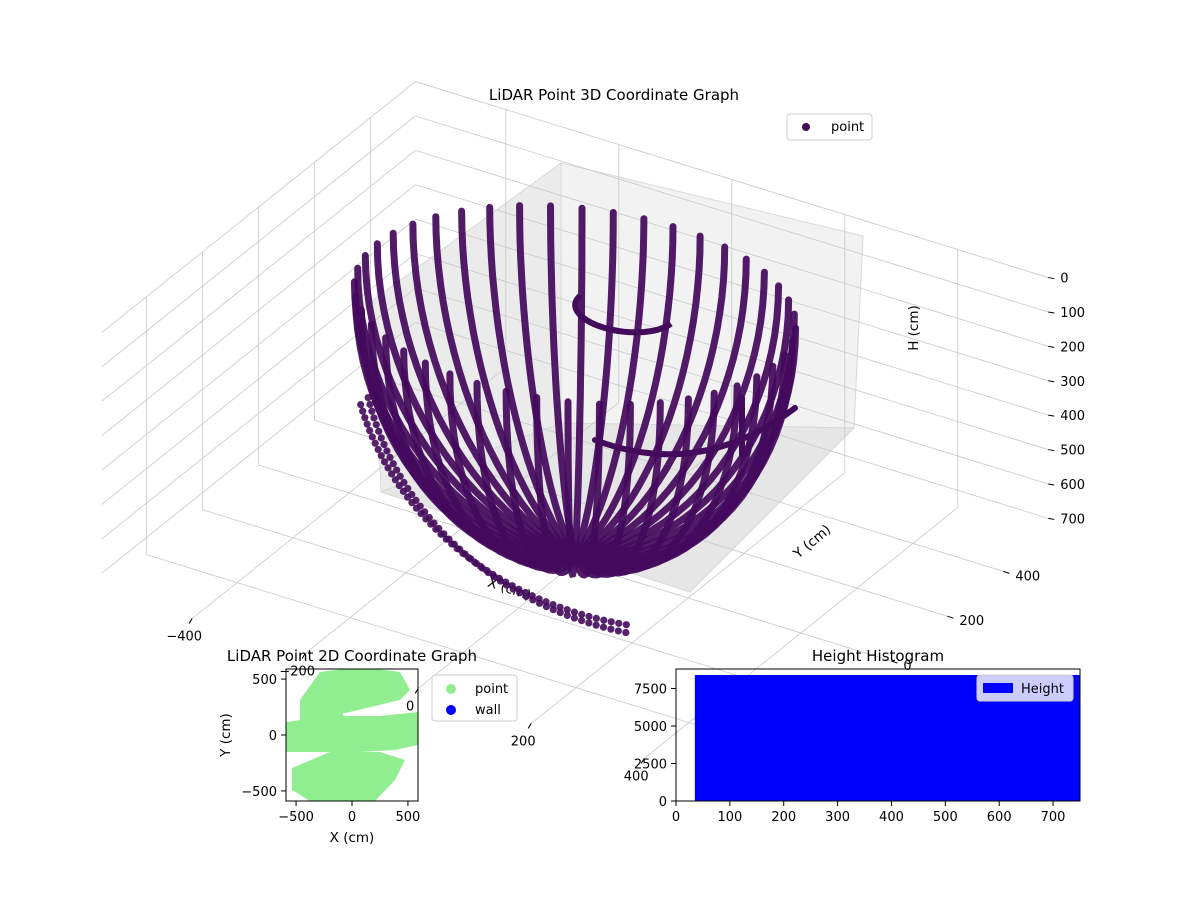 This screenshot has height=900, width=1200. Describe the element at coordinates (636, 776) in the screenshot. I see `x-tick-label-3d: 400` at that location.